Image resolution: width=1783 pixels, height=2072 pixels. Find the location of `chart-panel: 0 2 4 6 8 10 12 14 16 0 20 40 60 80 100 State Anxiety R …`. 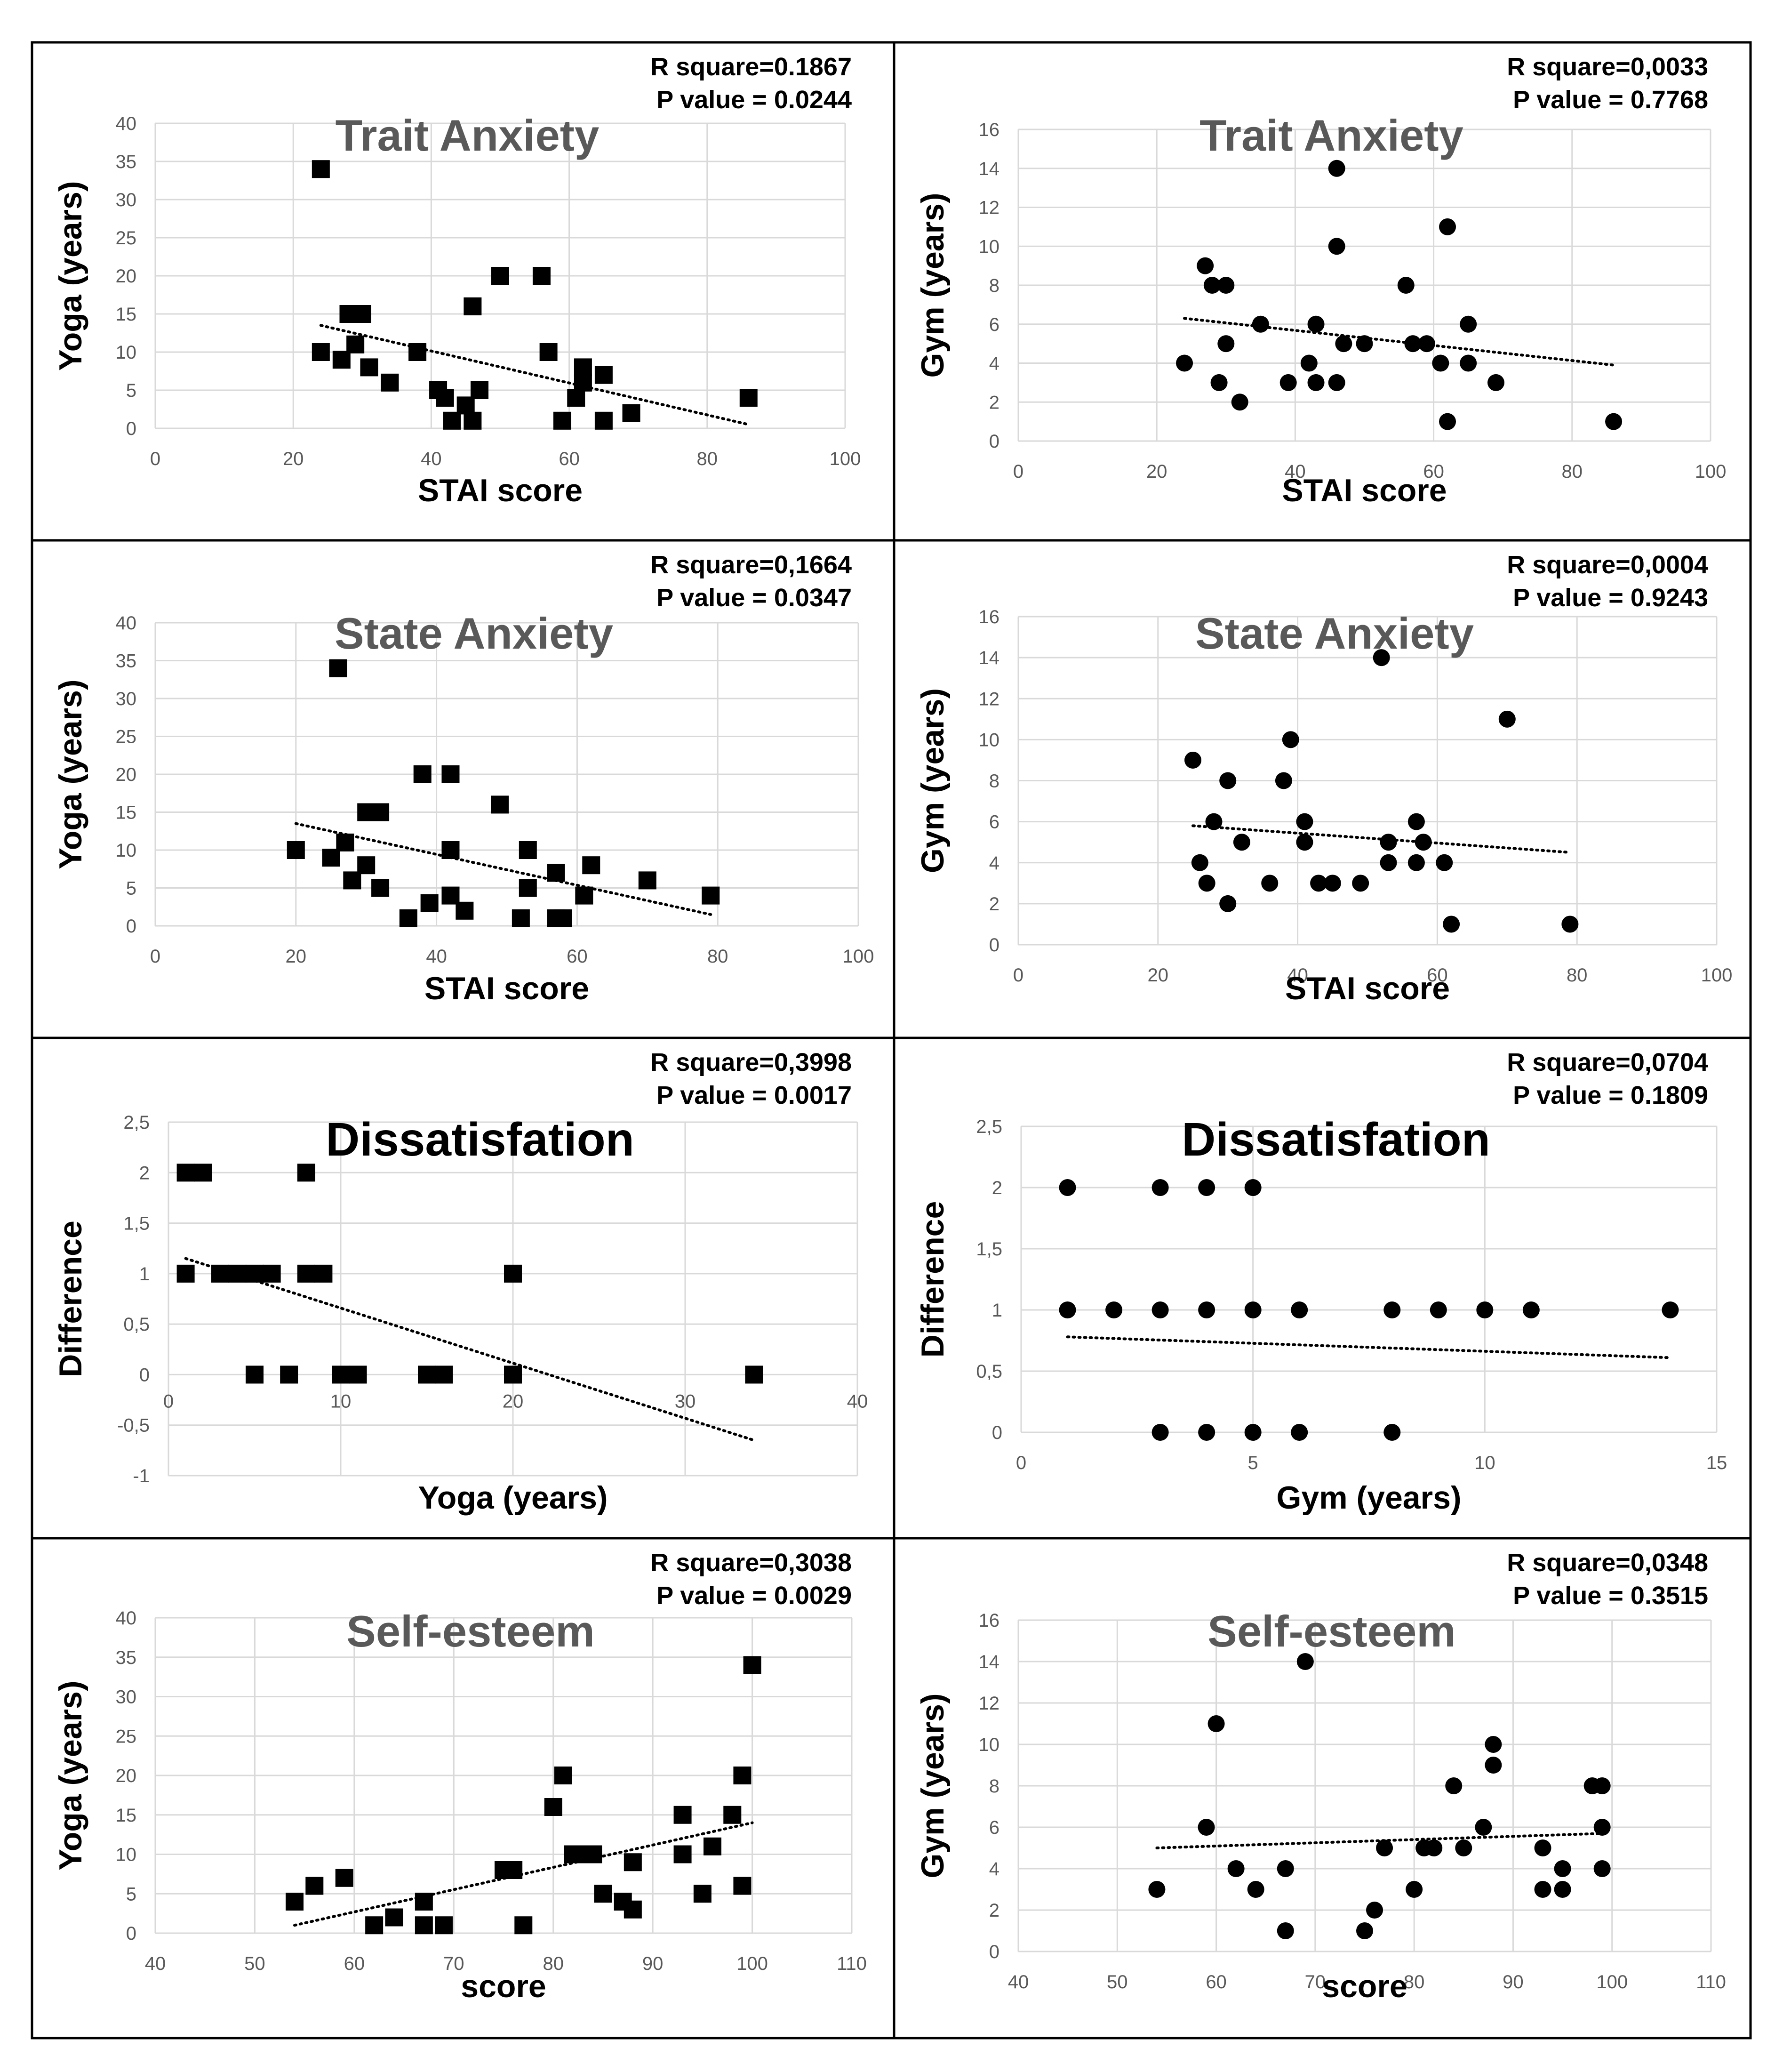

chart-panel: 0 2 4 6 8 10 12 14 16 0 20 40 60 80 100 State Anxiety R … is located at coordinates (1323, 778).